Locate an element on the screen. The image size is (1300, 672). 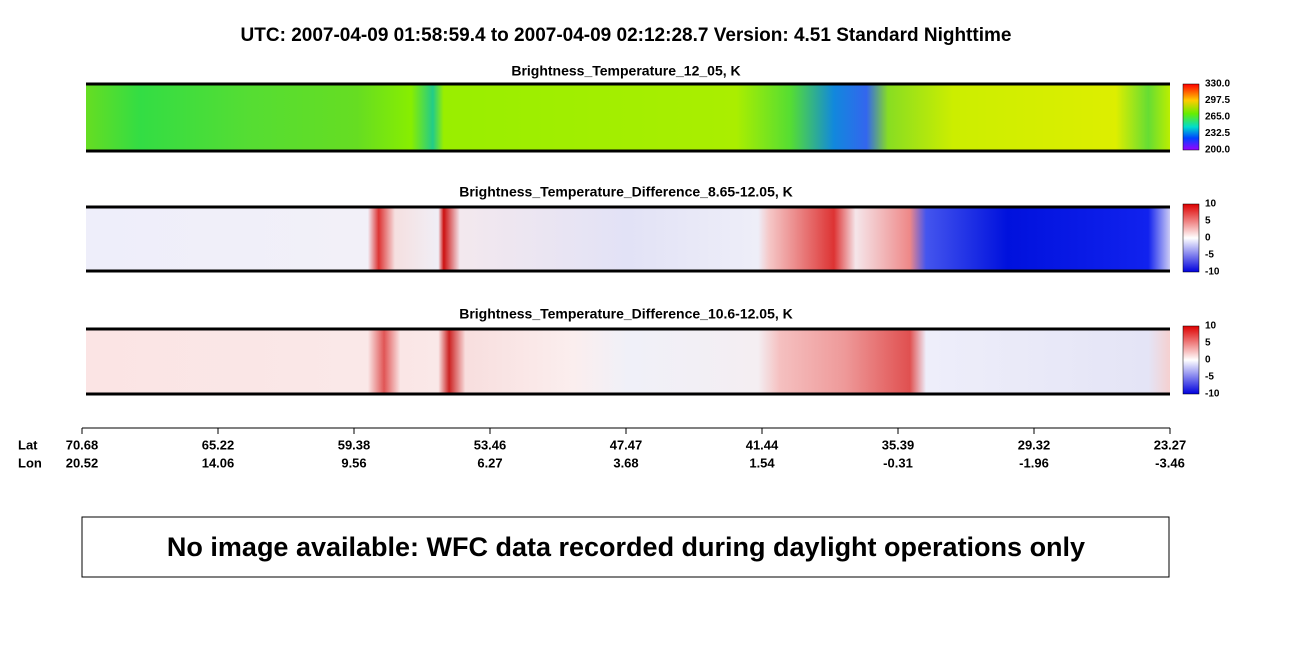
lon-label: -0.31 is located at coordinates (898, 462).